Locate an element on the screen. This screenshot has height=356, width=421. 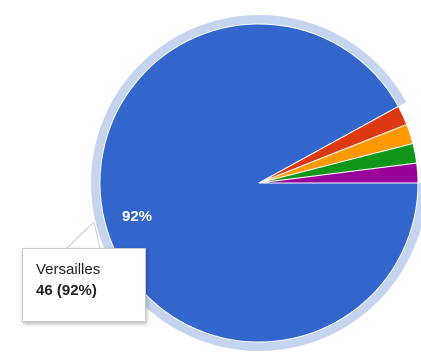
slice-labels-layer: 92% is located at coordinates (137, 216).